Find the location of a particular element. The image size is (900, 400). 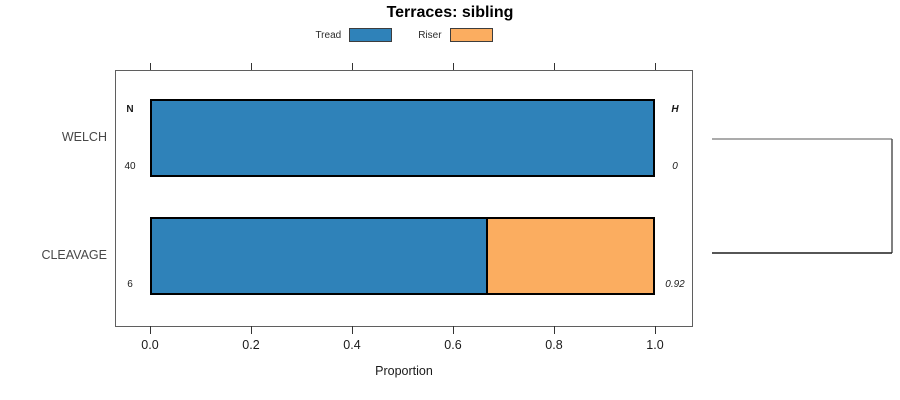

bar-row-cleavage is located at coordinates (402, 256).